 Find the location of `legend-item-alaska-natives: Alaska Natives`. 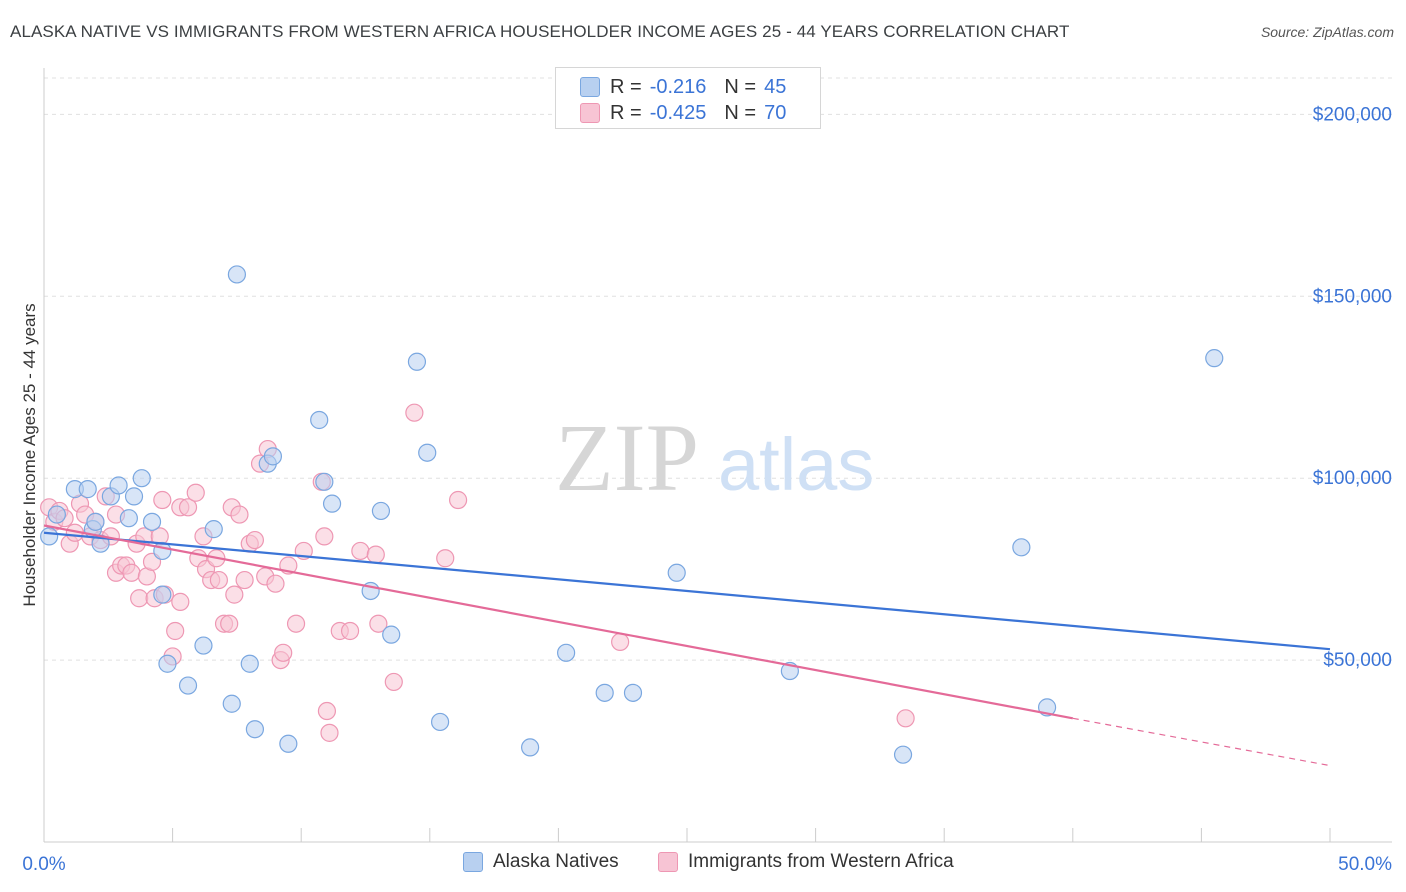

legend-item-alaska-natives: Alaska Natives is located at coordinates (541, 862).